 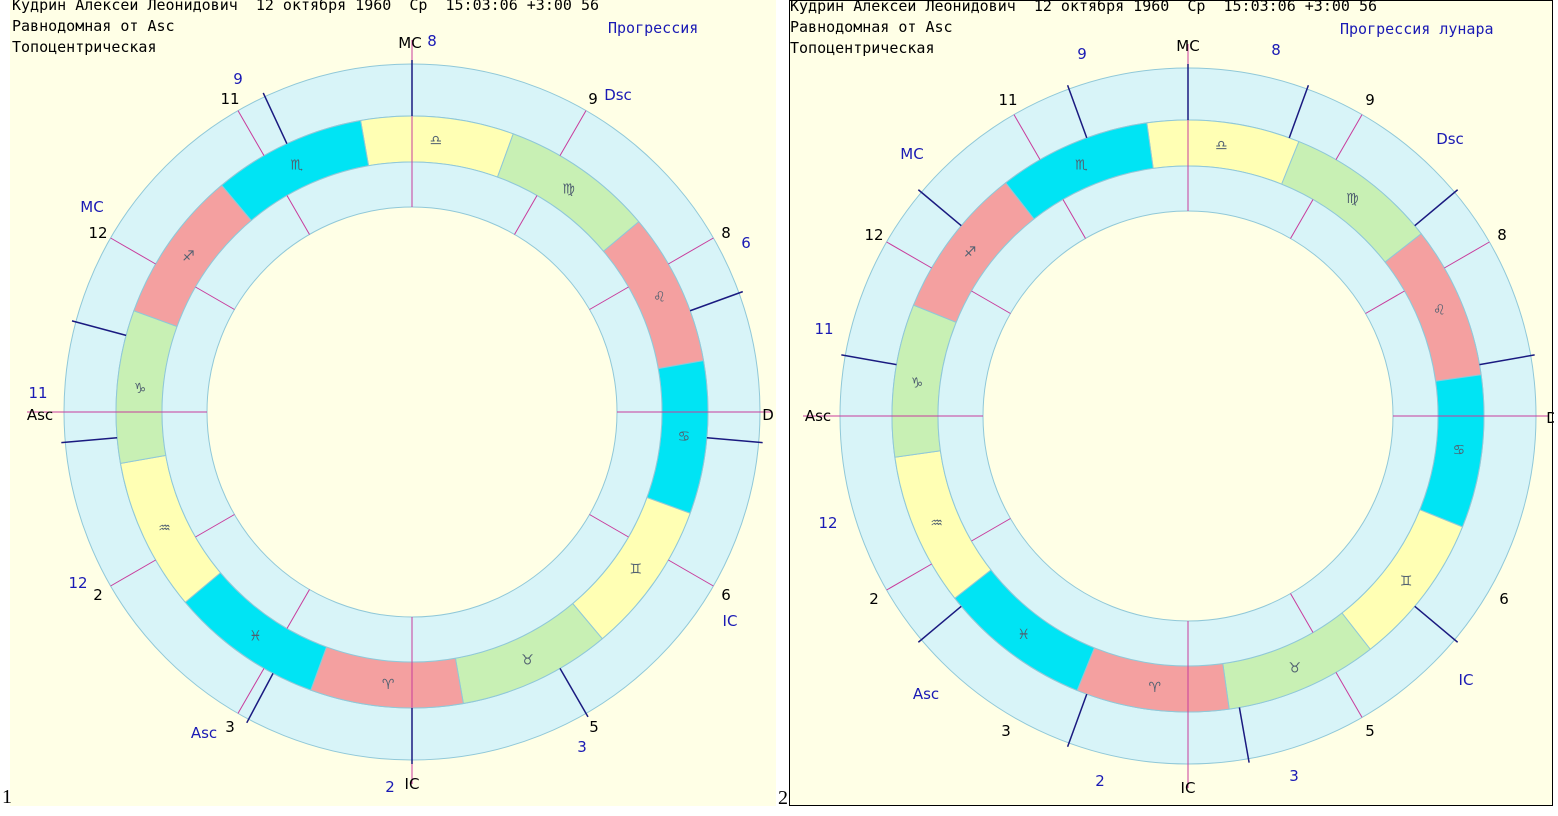 What do you see at coordinates (1081, 166) in the screenshot?
I see `zodiac-sign-glyph: ♏` at bounding box center [1081, 166].